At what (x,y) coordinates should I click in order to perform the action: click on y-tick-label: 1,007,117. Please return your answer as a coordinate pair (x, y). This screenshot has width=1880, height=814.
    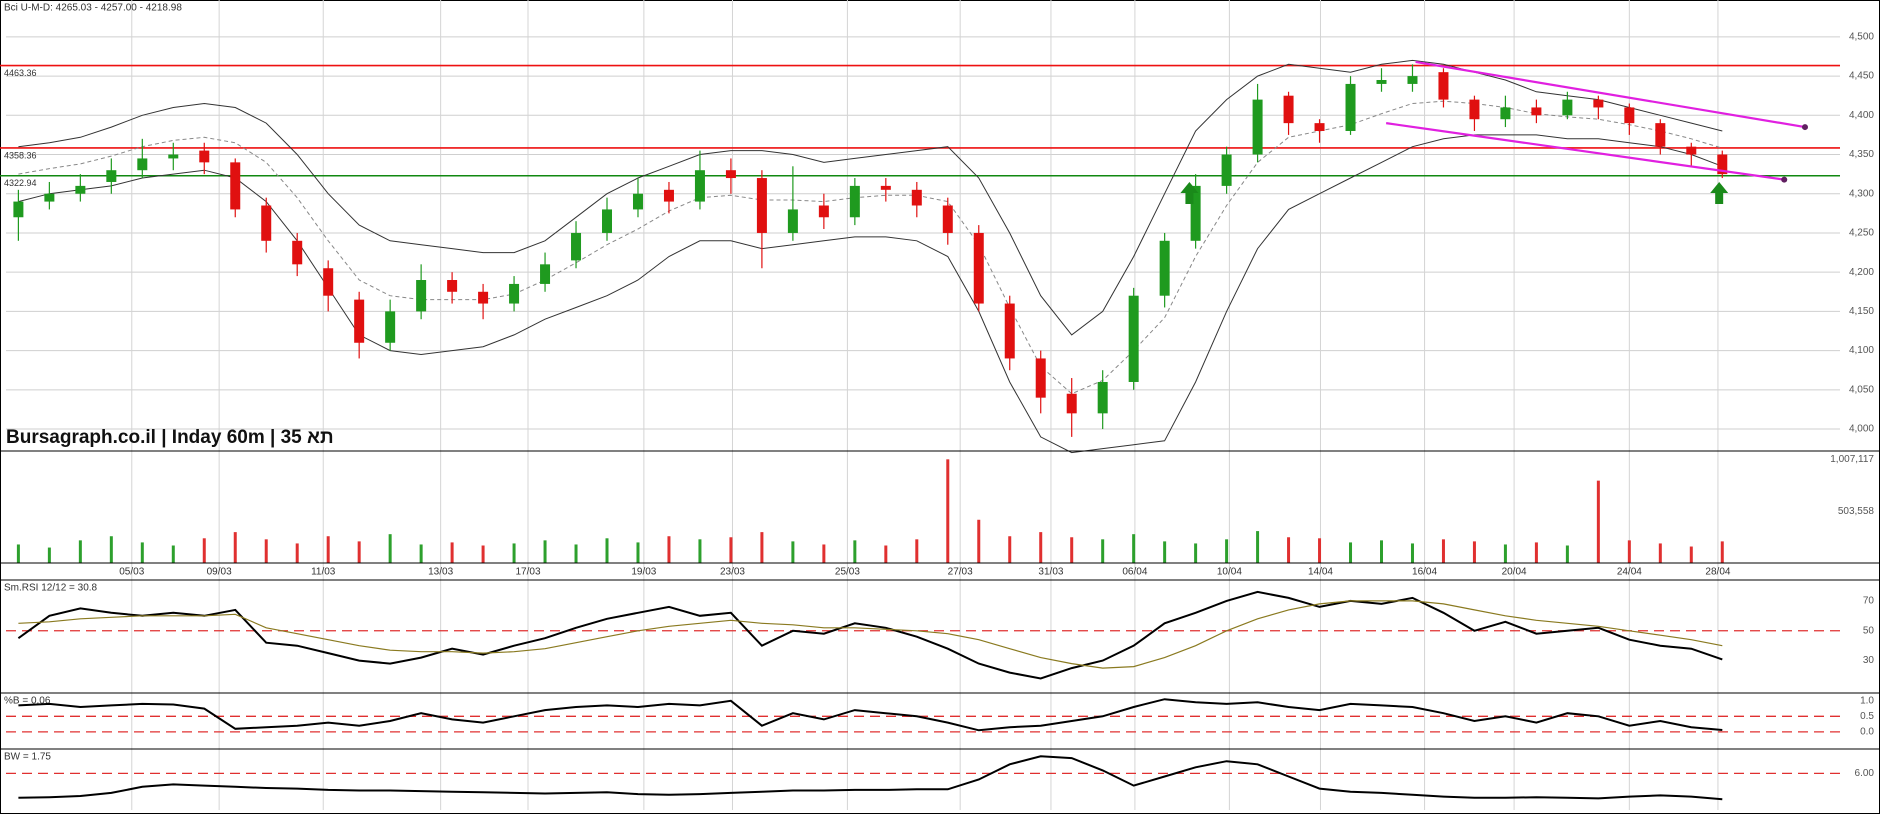
    Looking at the image, I should click on (1852, 459).